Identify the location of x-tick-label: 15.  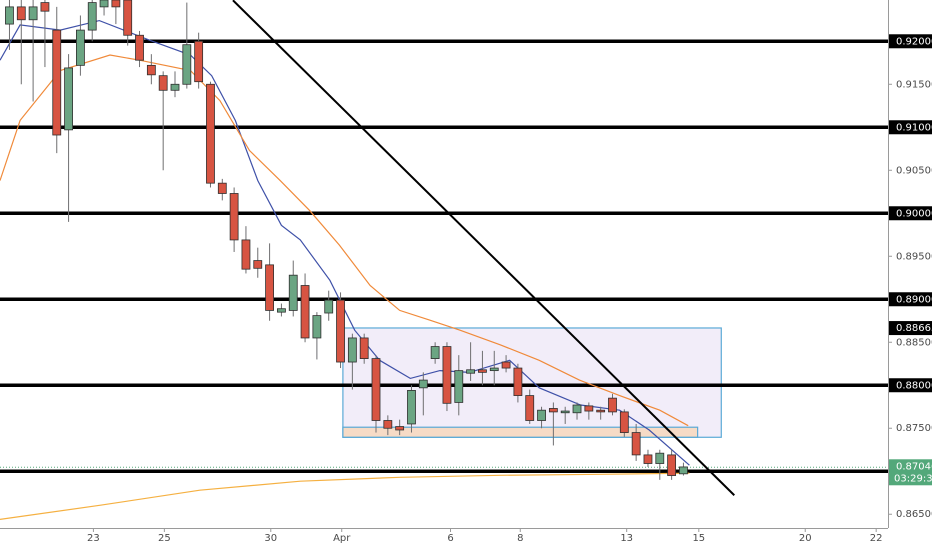
(698, 538).